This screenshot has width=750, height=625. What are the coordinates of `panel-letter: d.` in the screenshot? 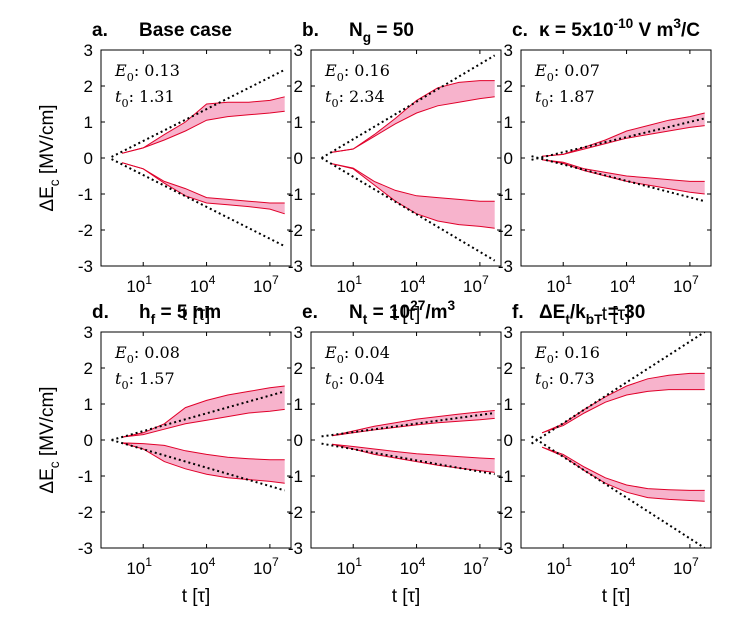 It's located at (100, 312).